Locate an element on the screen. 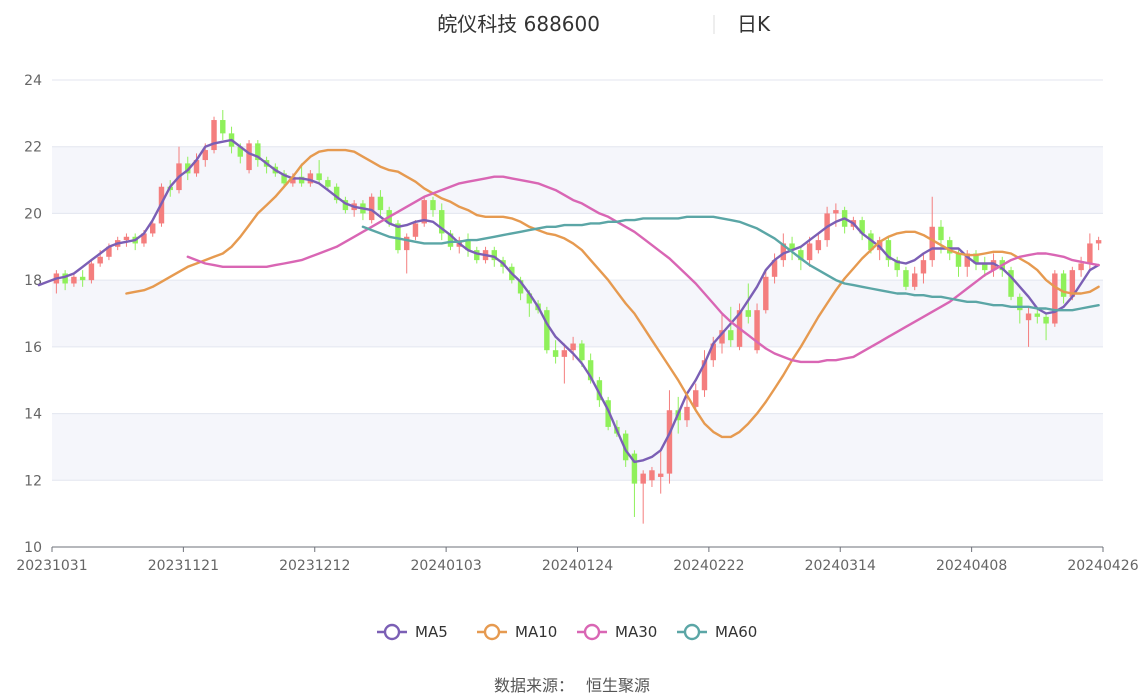 The height and width of the screenshot is (699, 1148). grid-band is located at coordinates (577, 447).